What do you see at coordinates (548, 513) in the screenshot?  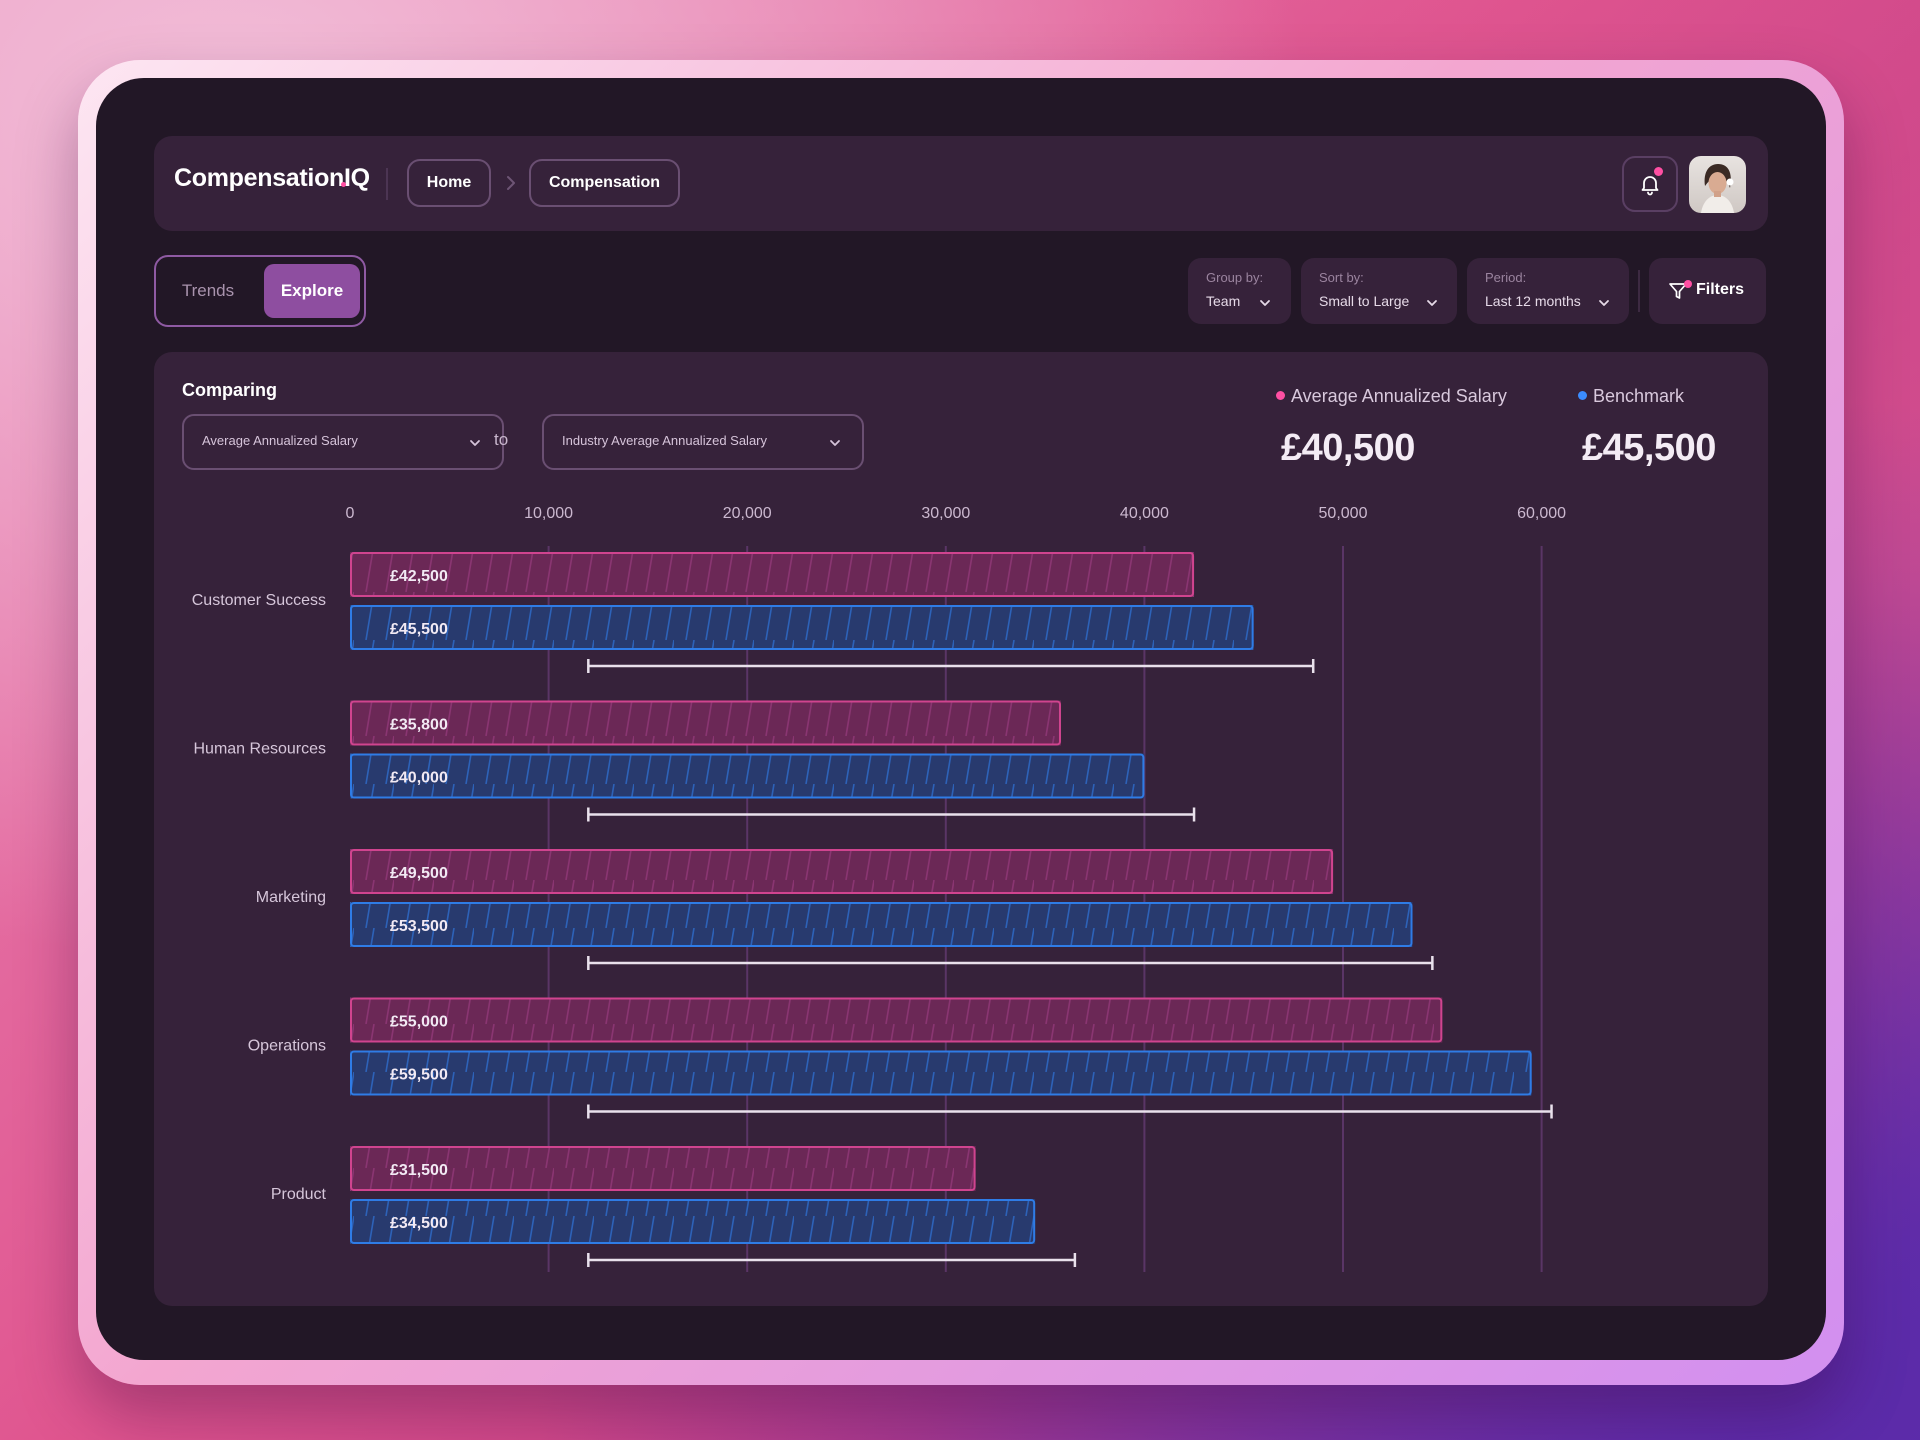 I see `x-tick-label: 10,000` at bounding box center [548, 513].